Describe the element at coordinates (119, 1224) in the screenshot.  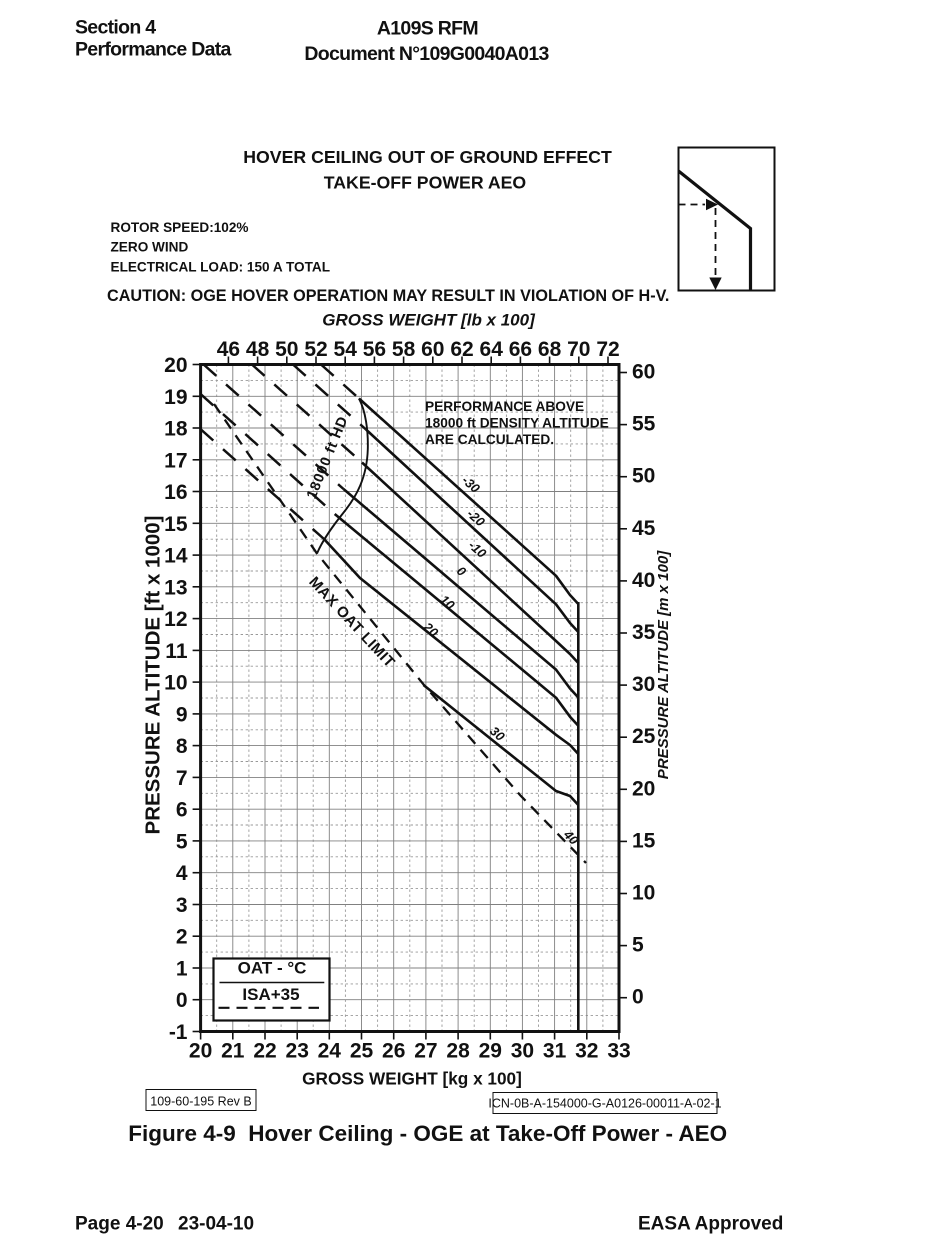
I see `svg-text: Page 4-20` at that location.